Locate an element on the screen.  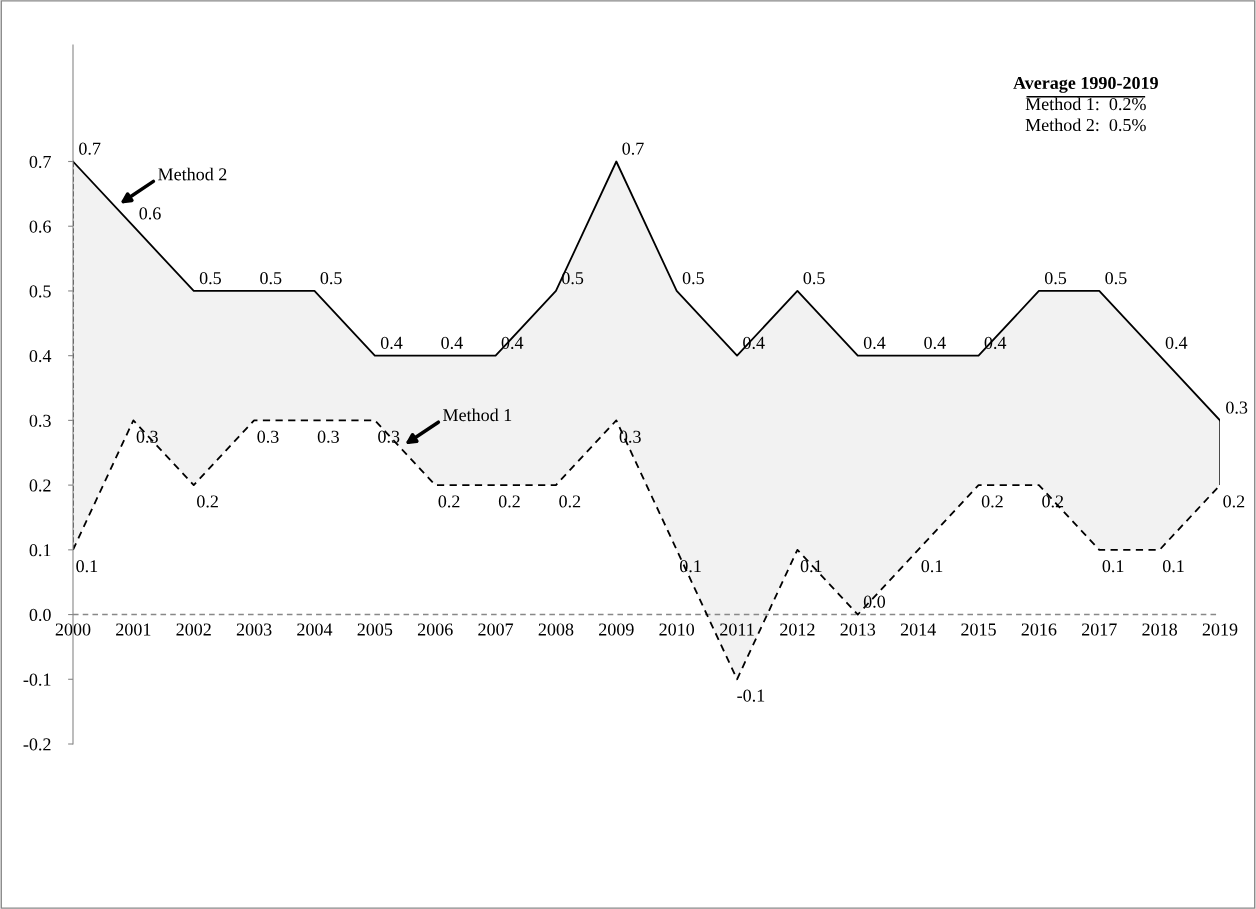
x-tick-label: 2004 is located at coordinates (315, 629).